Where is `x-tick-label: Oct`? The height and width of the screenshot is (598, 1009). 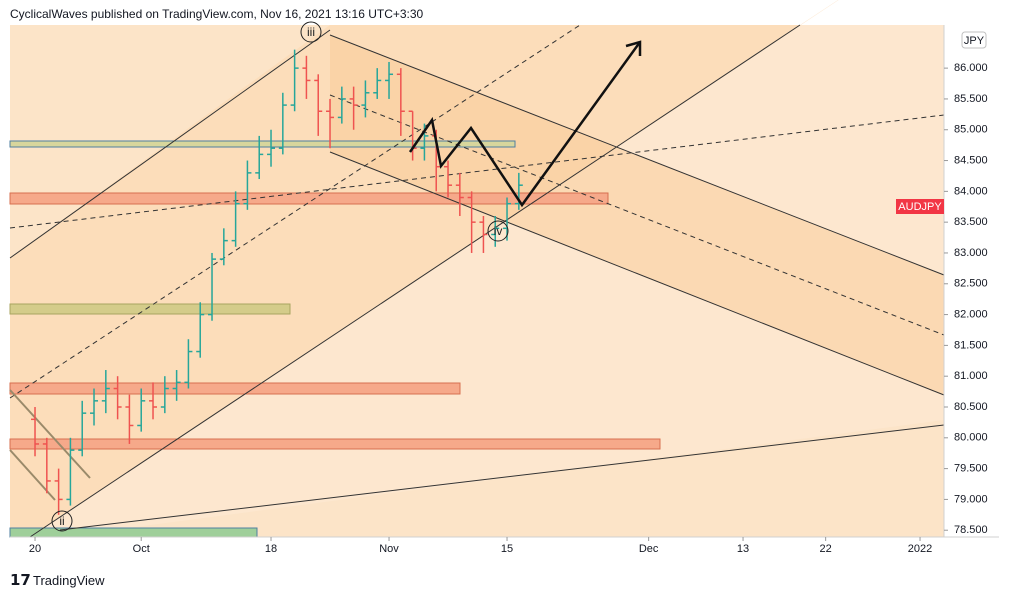
x-tick-label: Oct is located at coordinates (141, 549).